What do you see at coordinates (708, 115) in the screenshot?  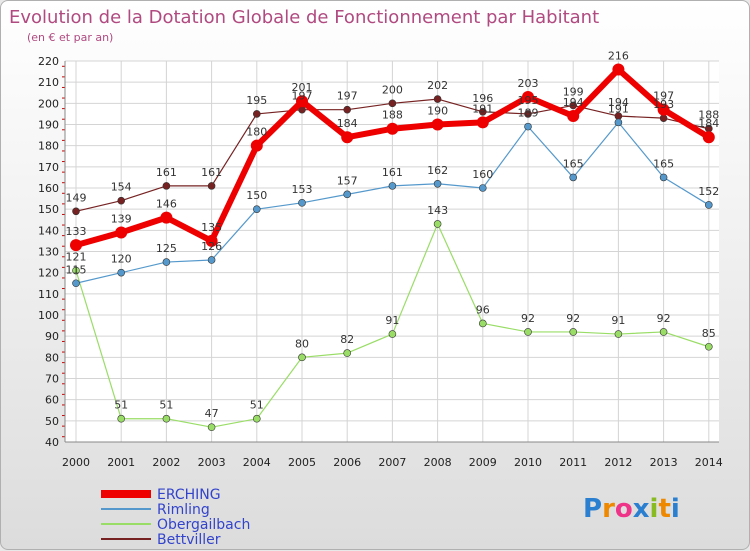 I see `data-label: 188` at bounding box center [708, 115].